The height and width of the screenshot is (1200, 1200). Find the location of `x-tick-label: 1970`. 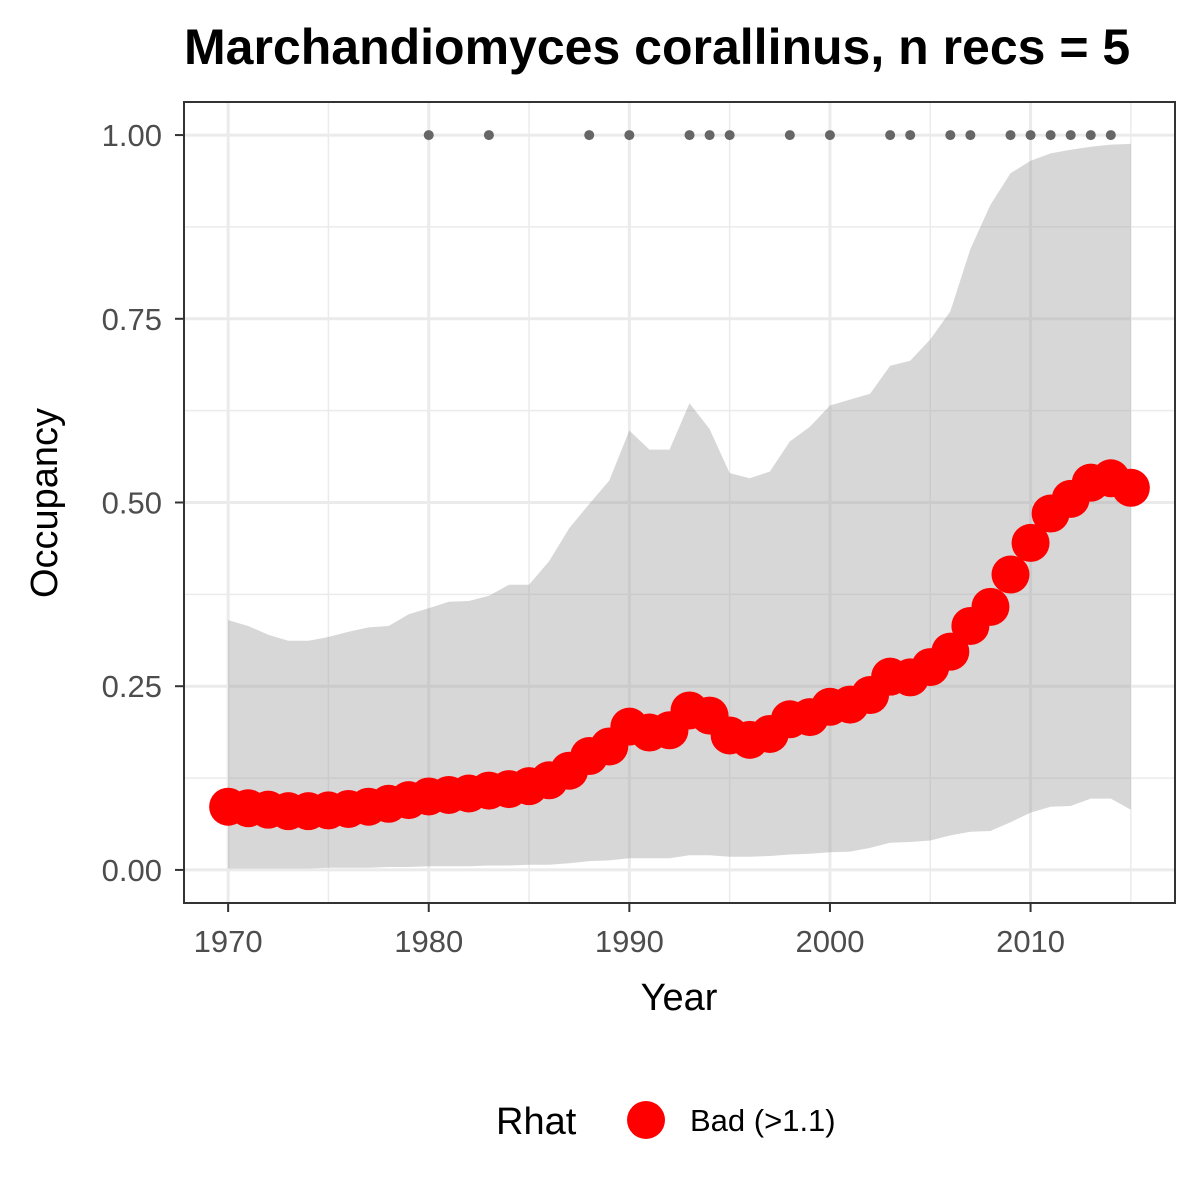

x-tick-label: 1970 is located at coordinates (228, 941).